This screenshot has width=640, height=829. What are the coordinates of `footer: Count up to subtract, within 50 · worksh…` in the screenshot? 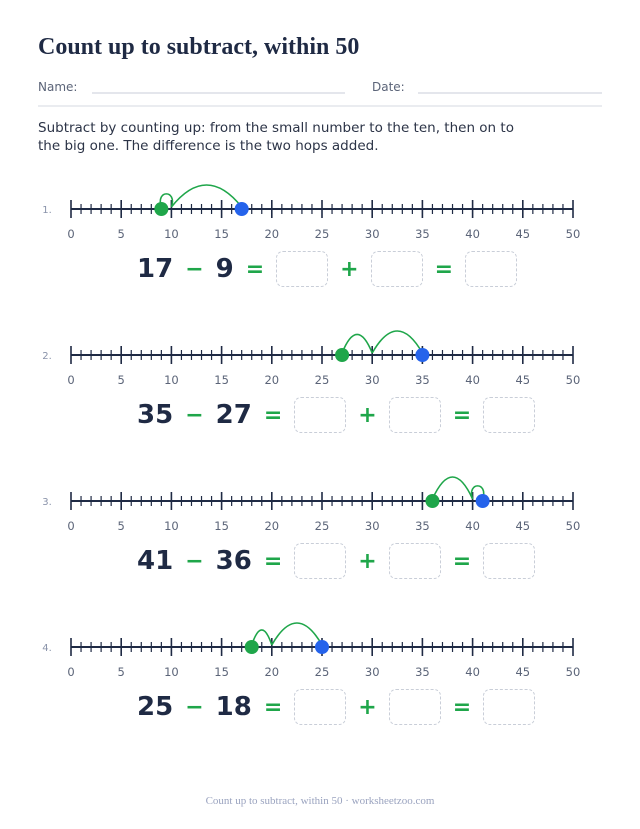 It's located at (320, 801).